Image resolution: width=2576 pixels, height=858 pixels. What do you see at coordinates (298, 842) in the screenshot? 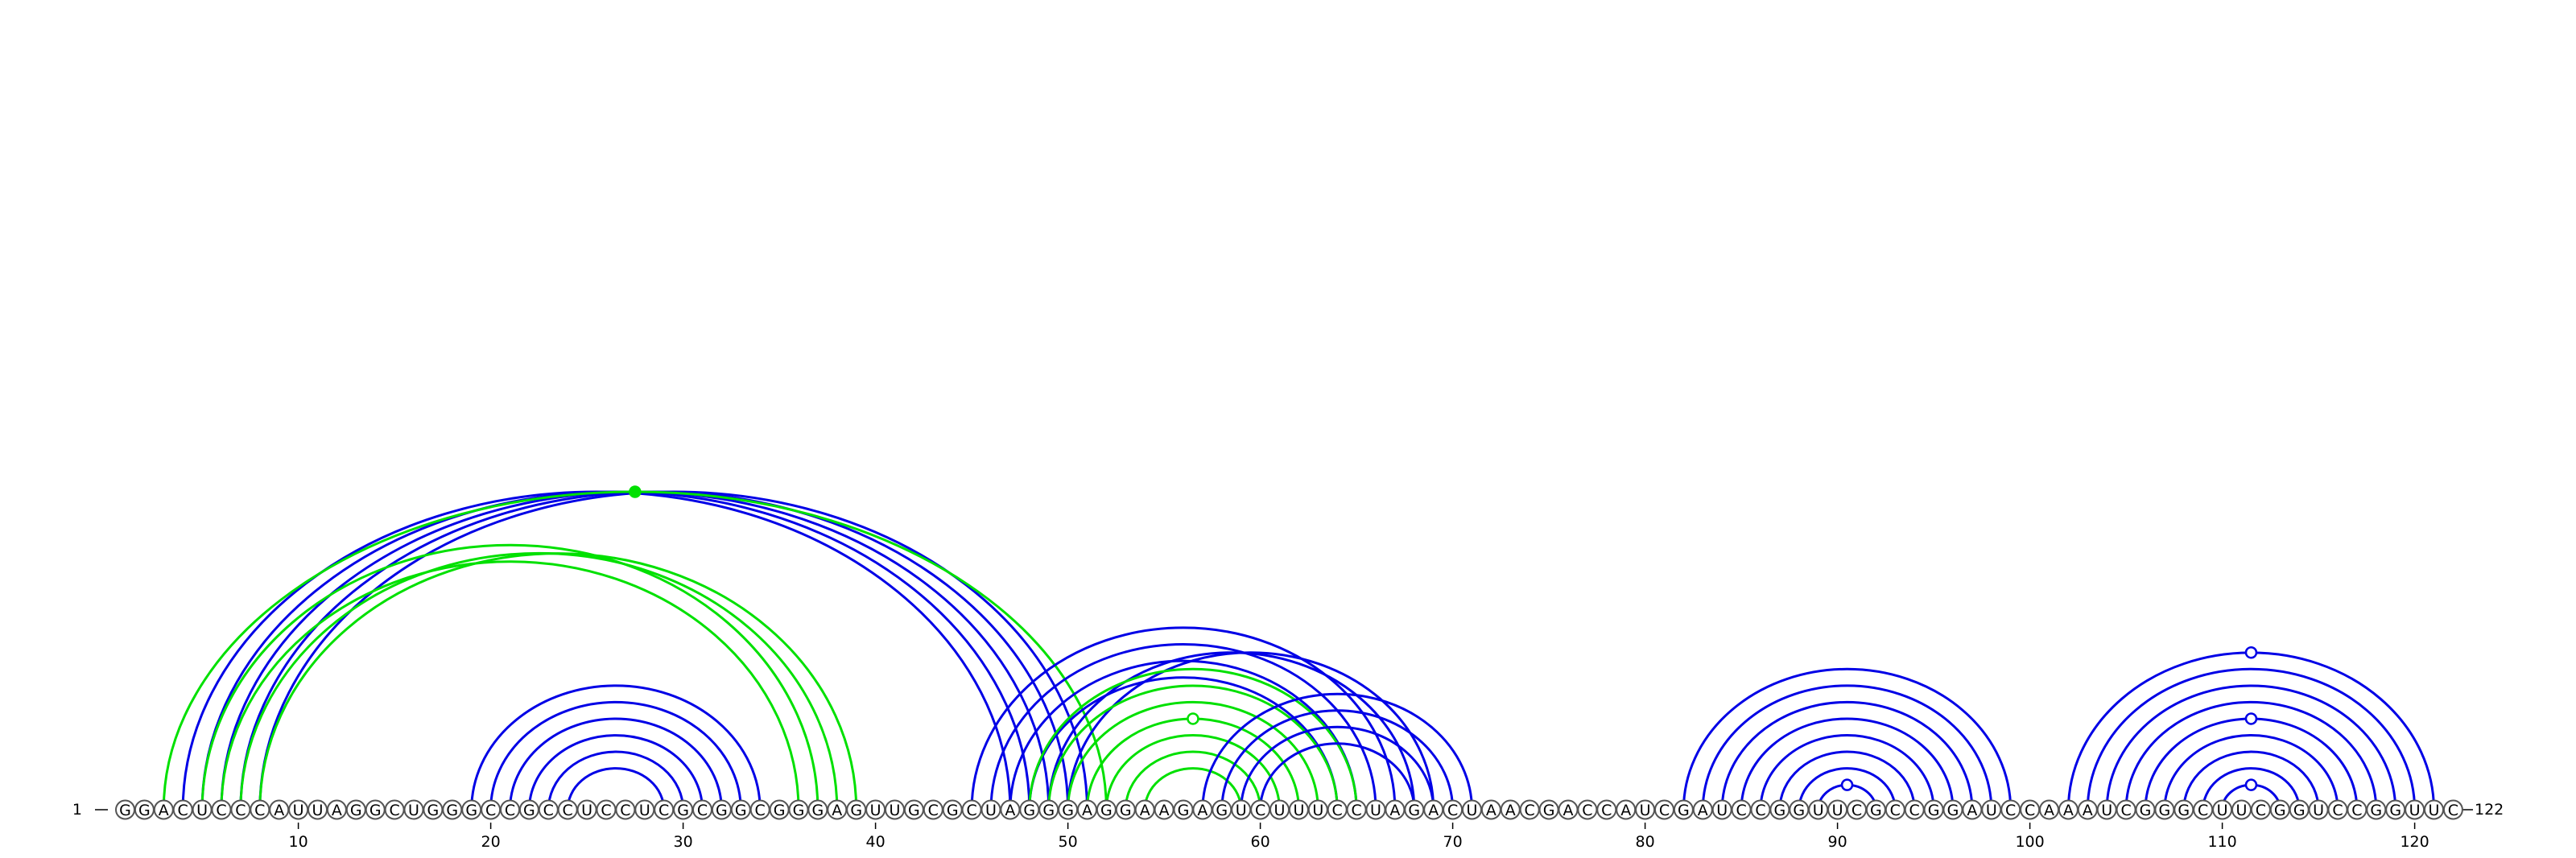
I see `tick-label: 10` at bounding box center [298, 842].